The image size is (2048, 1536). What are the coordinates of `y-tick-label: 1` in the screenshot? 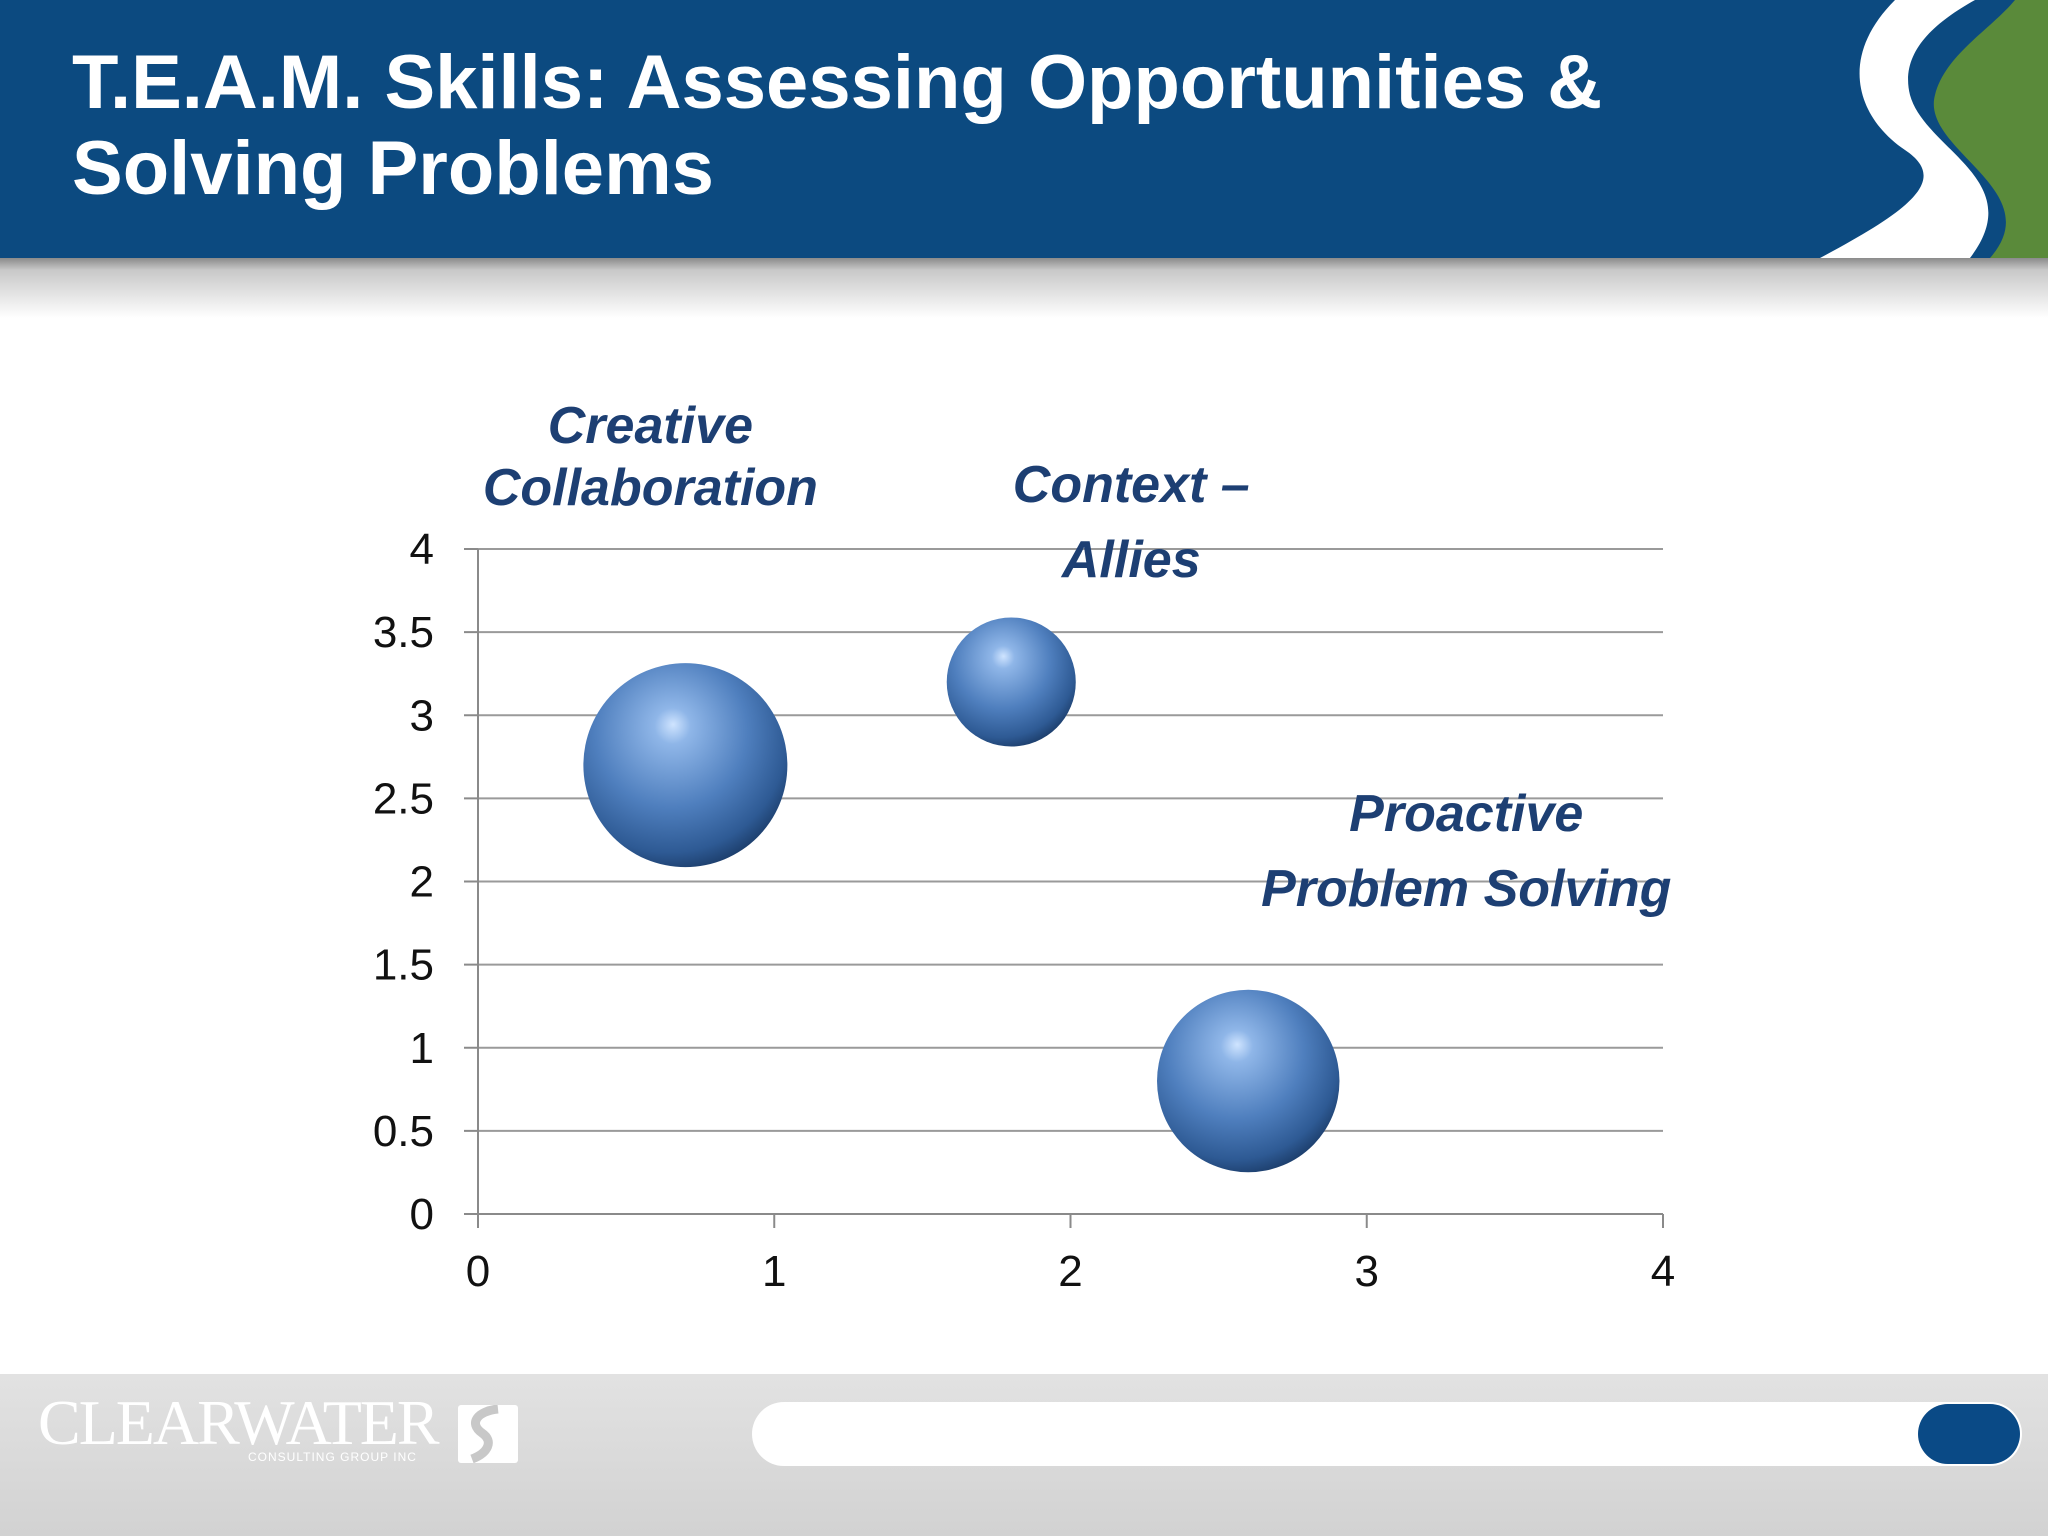 It's located at (422, 1048).